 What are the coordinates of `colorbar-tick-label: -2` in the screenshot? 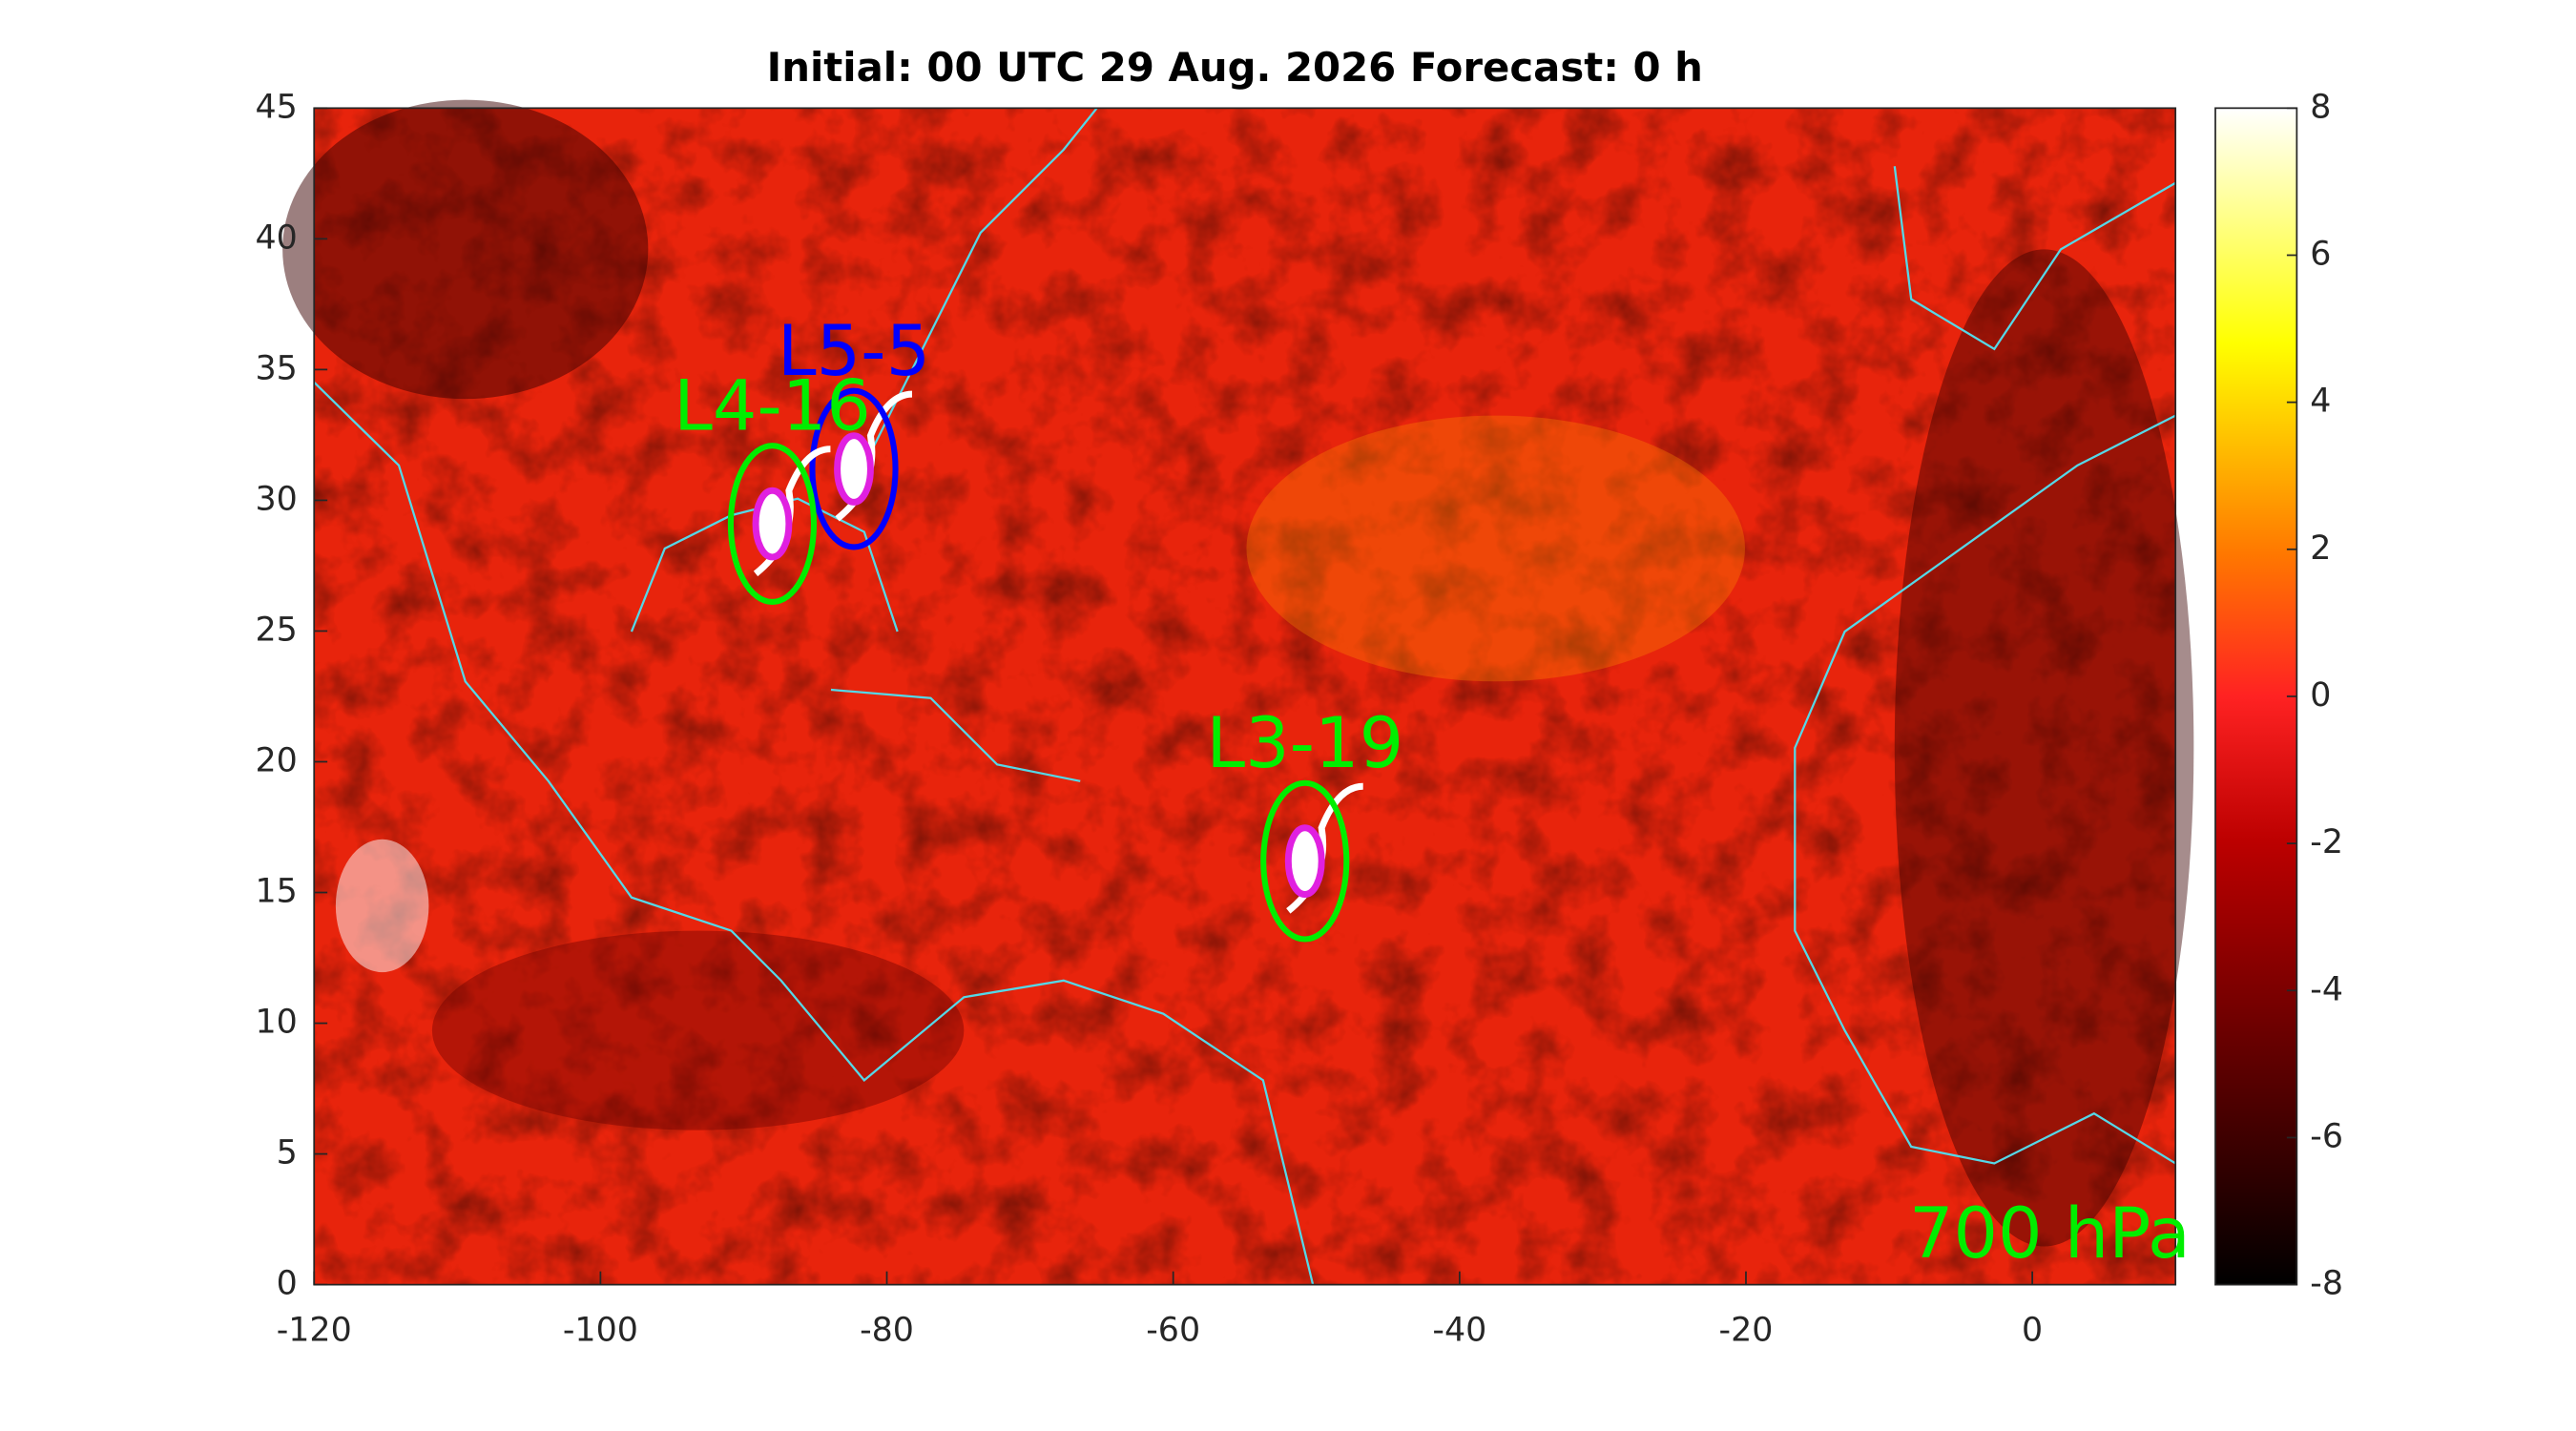 It's located at (2326, 842).